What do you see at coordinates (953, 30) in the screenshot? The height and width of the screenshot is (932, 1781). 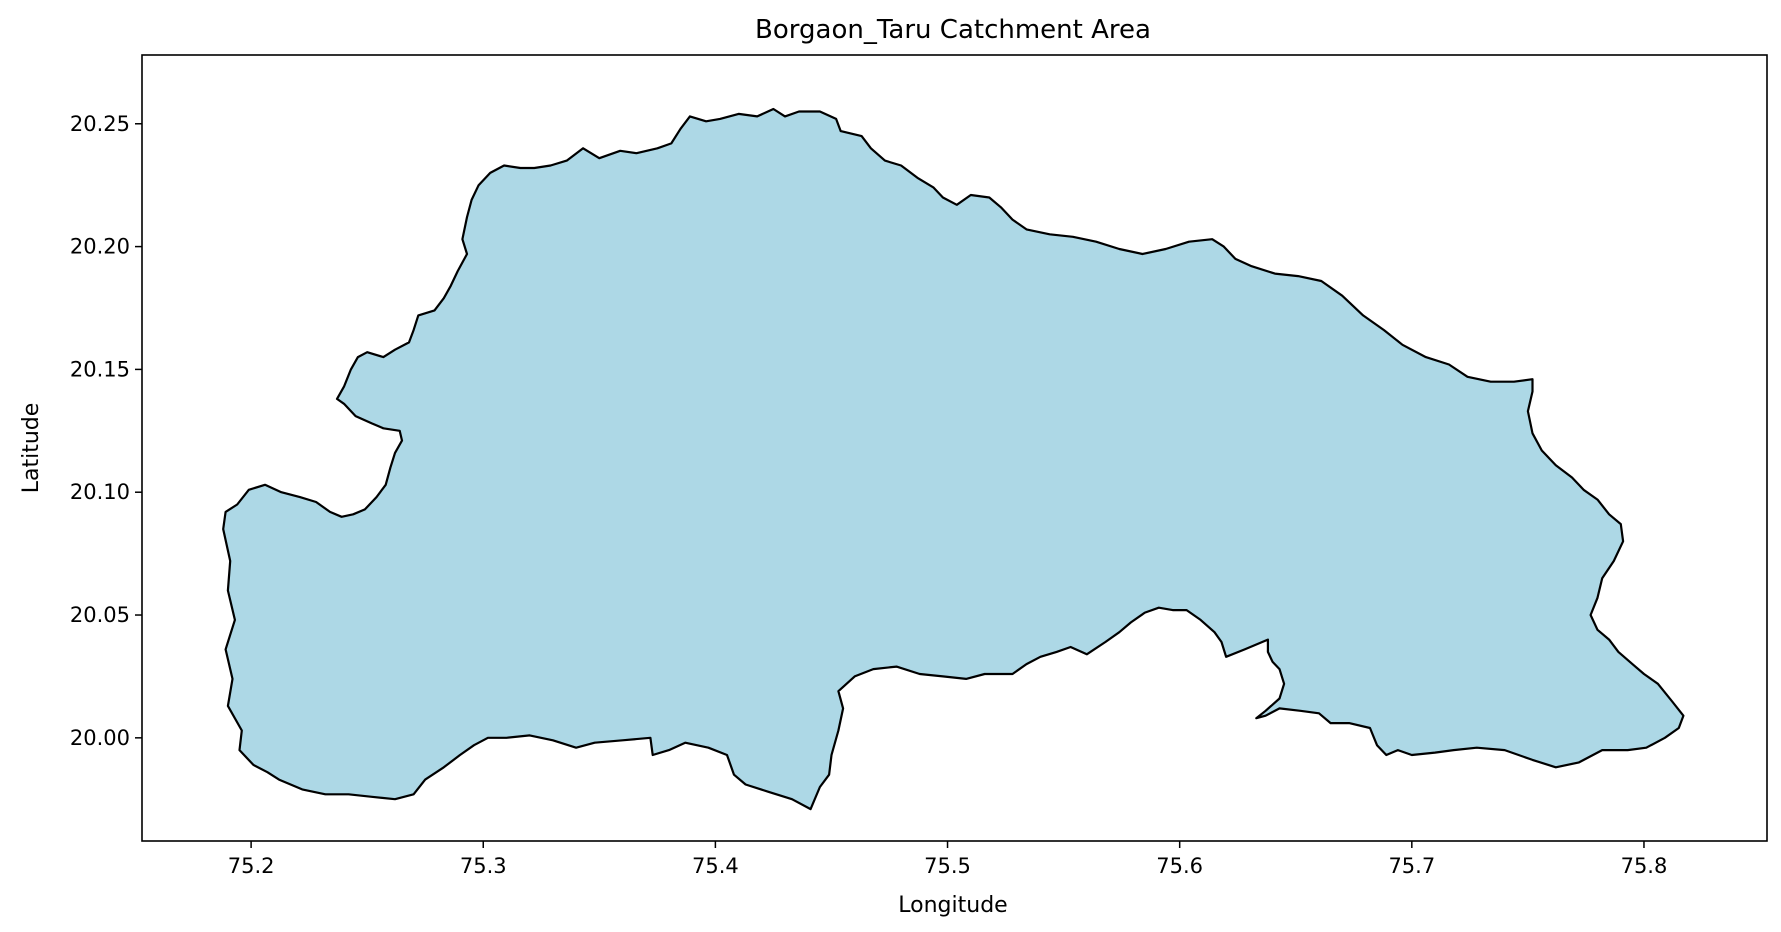 I see `chart-title: Borgaon_Taru Catchment Area` at bounding box center [953, 30].